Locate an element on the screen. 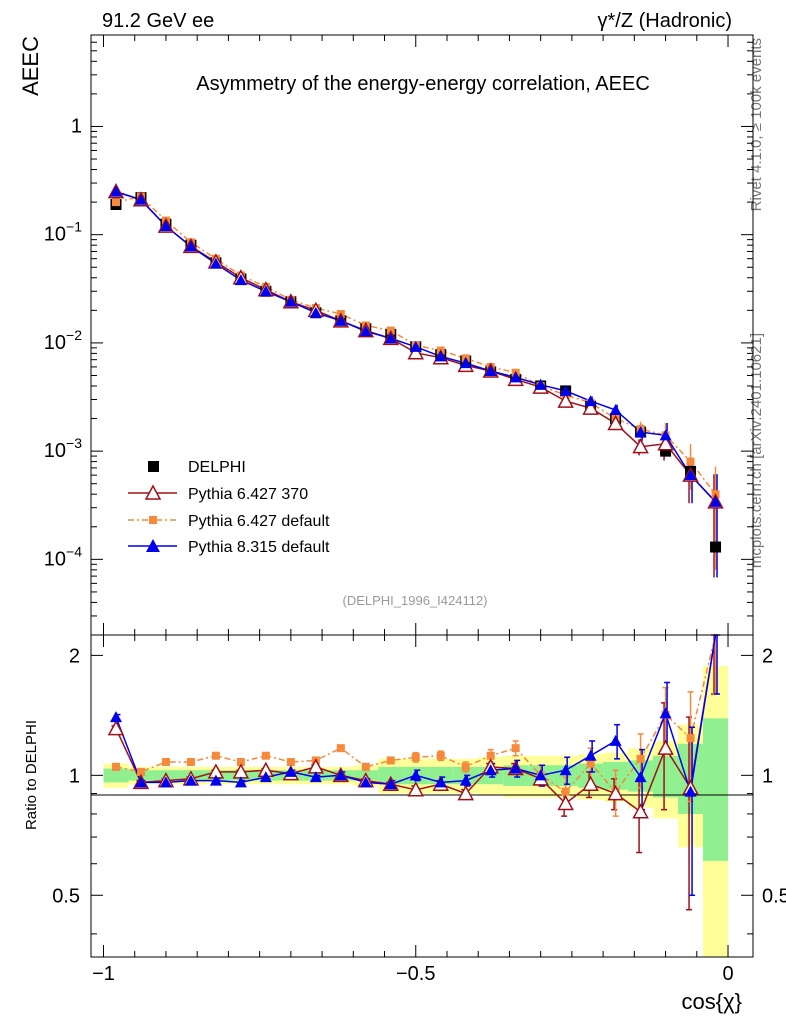 The image size is (786, 1024). delphi-point is located at coordinates (716, 547).